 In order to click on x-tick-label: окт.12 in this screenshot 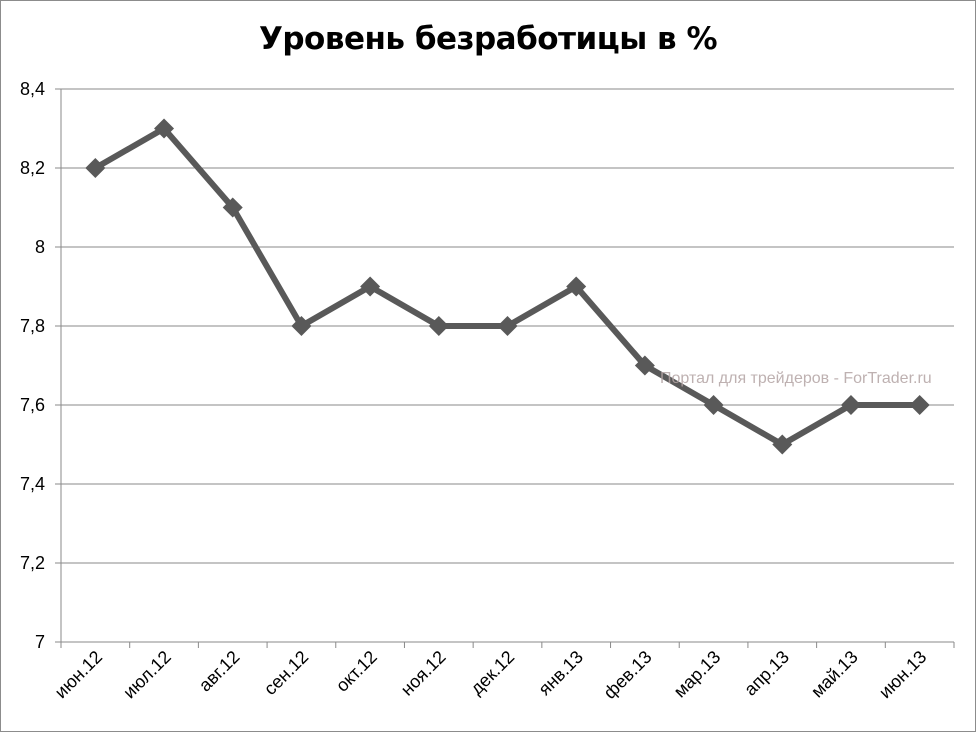, I will do `click(356, 671)`.